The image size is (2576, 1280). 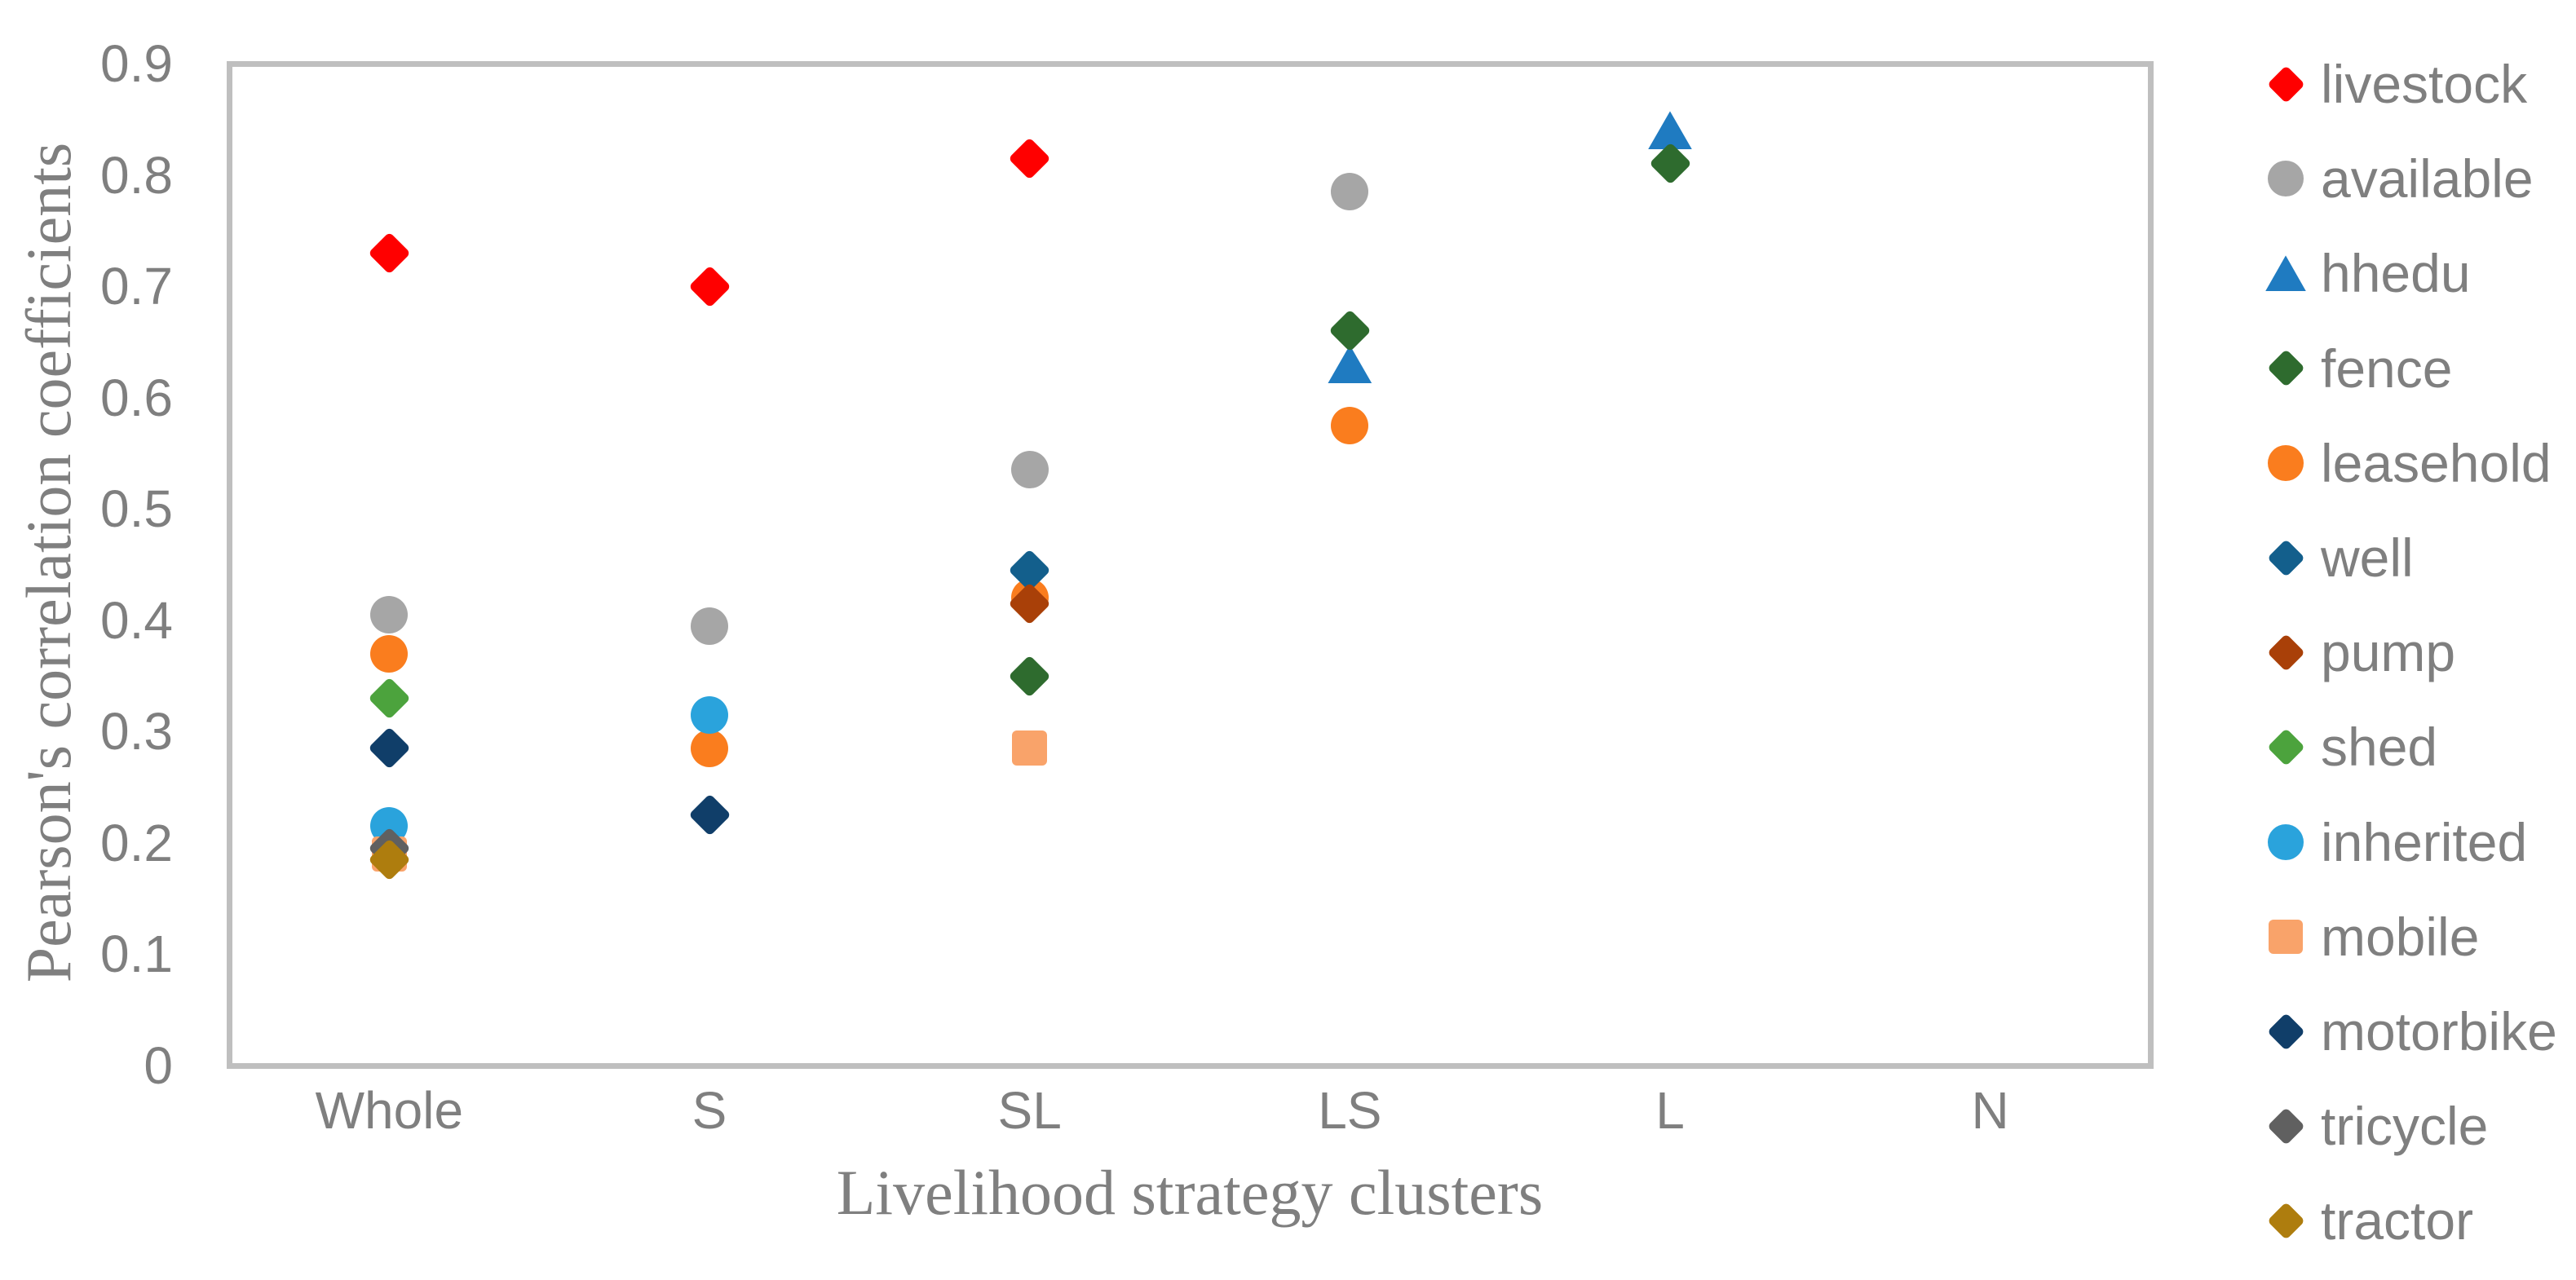 What do you see at coordinates (1350, 1110) in the screenshot?
I see `x-tick-label-LS: LS` at bounding box center [1350, 1110].